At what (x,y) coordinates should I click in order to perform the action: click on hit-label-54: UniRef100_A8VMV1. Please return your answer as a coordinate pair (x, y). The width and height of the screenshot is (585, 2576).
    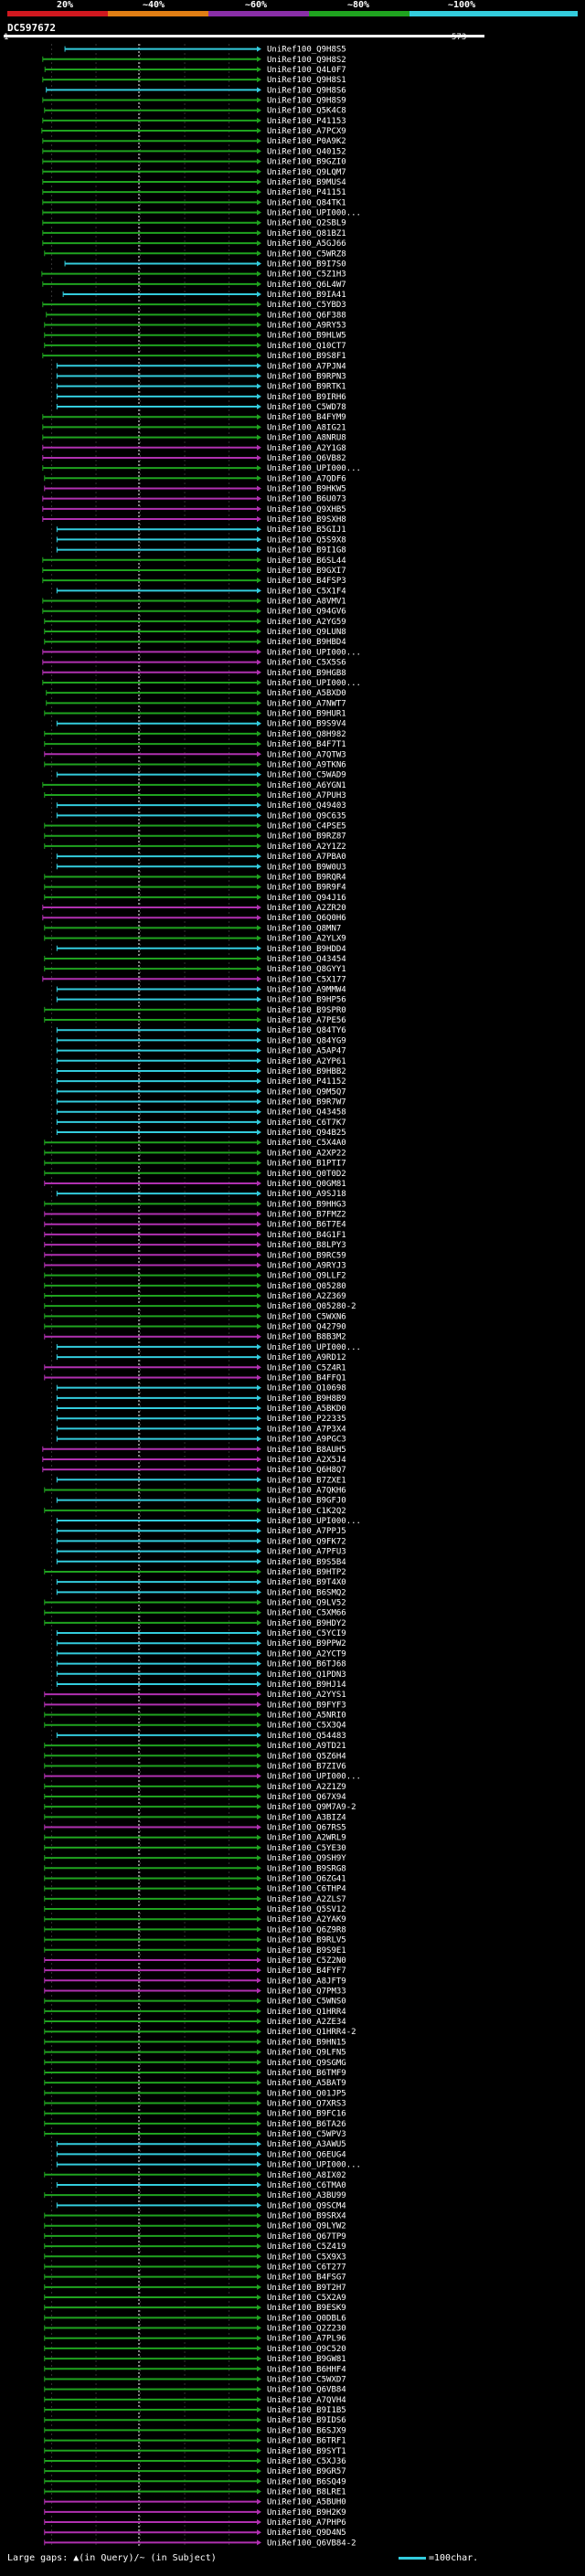
    Looking at the image, I should click on (307, 602).